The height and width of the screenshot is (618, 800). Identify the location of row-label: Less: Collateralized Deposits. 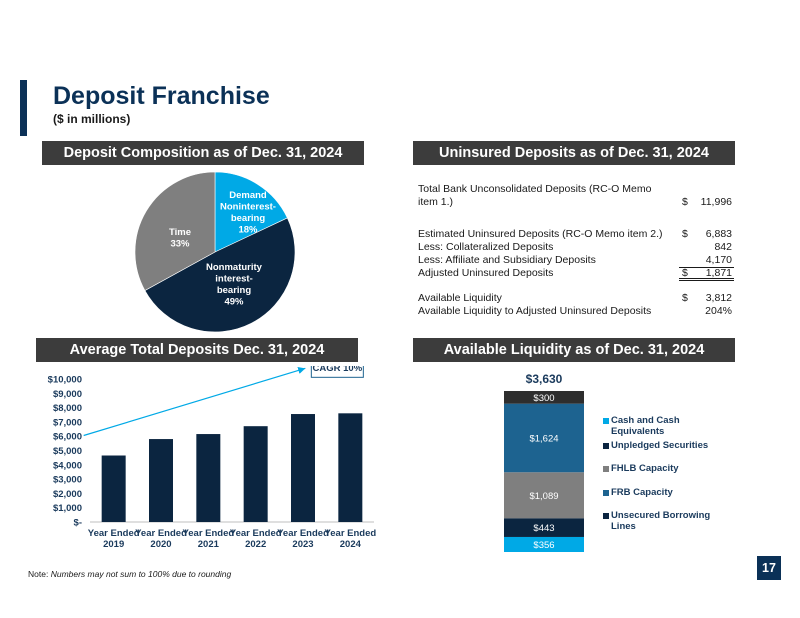
(486, 247).